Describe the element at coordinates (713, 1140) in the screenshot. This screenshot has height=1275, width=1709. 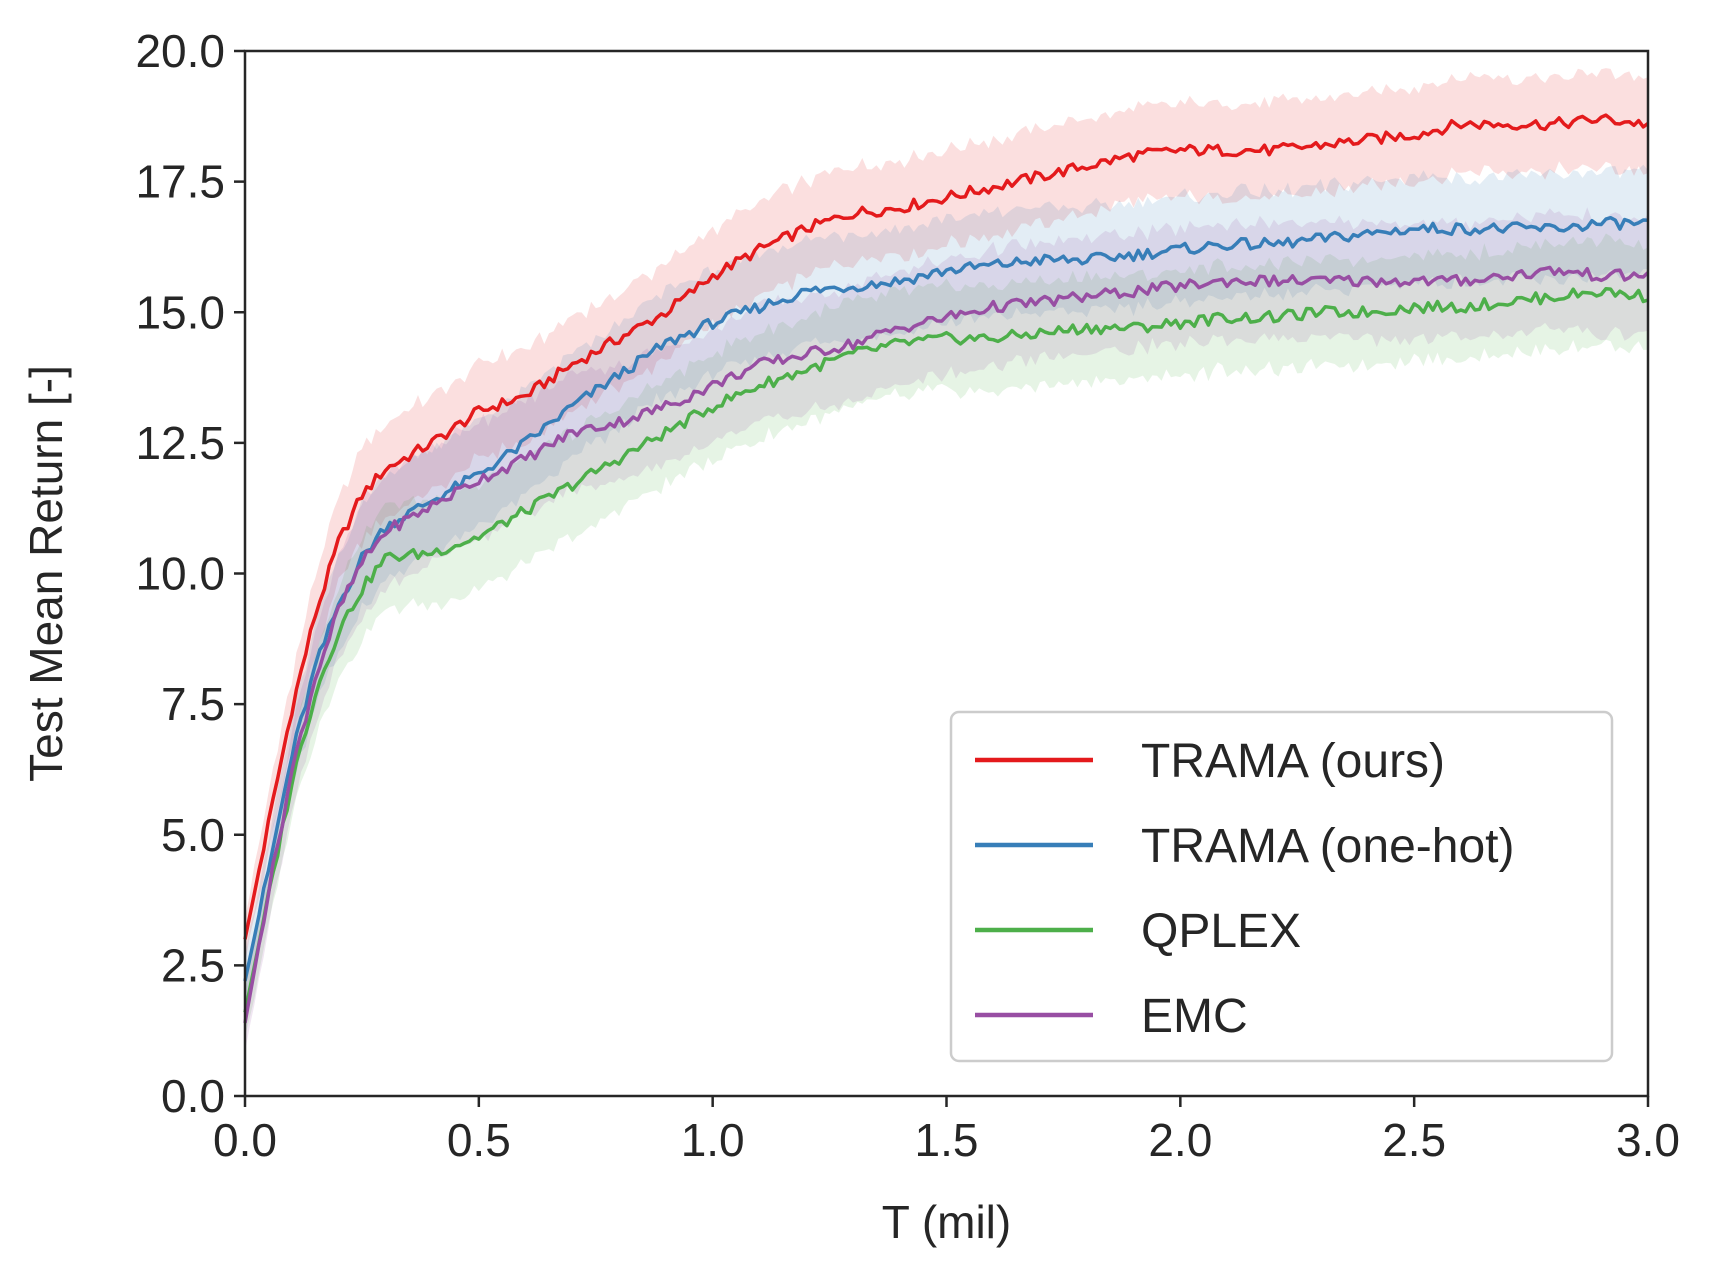
I see `x-tick-label: 1.0` at that location.